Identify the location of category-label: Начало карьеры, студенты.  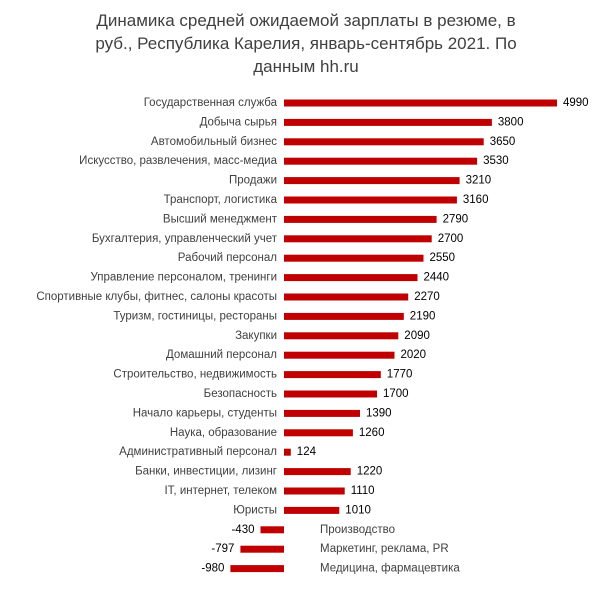
(205, 413).